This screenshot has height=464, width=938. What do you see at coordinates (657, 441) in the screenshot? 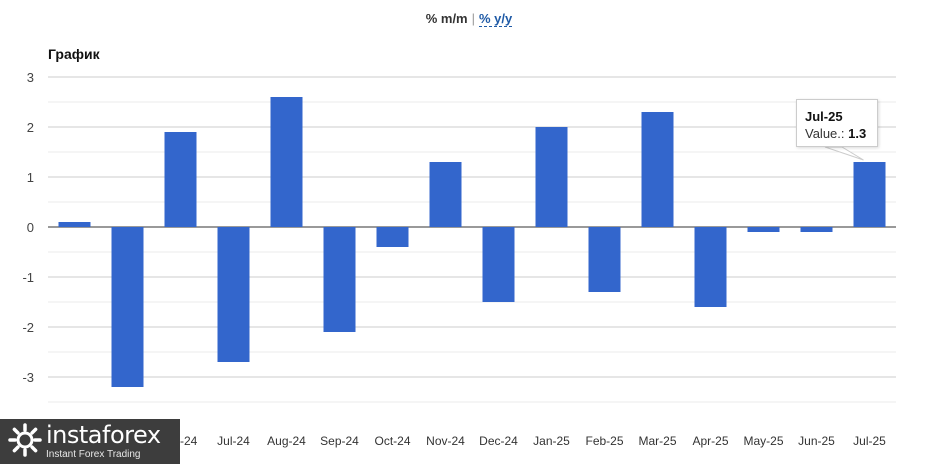
I see `x-tick-label: Mar-25` at bounding box center [657, 441].